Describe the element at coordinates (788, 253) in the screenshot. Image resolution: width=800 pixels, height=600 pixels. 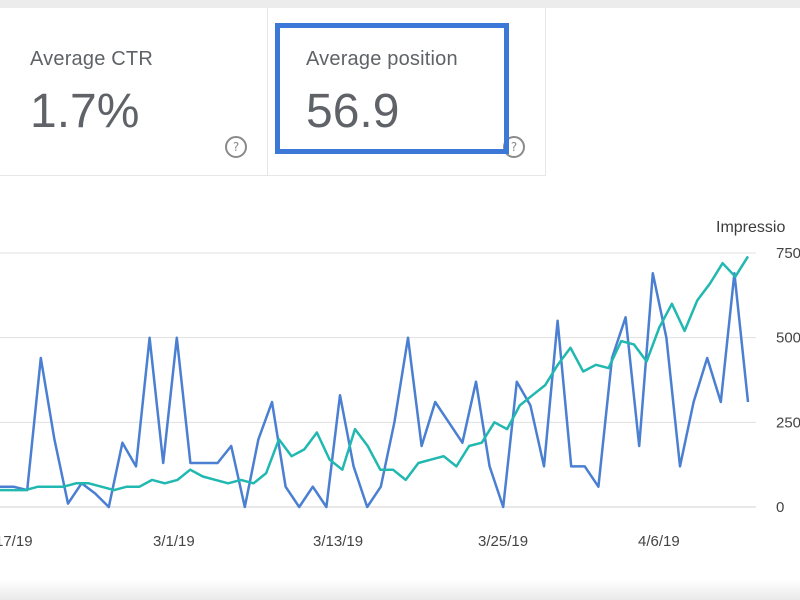
I see `right-tick-label: 750` at that location.